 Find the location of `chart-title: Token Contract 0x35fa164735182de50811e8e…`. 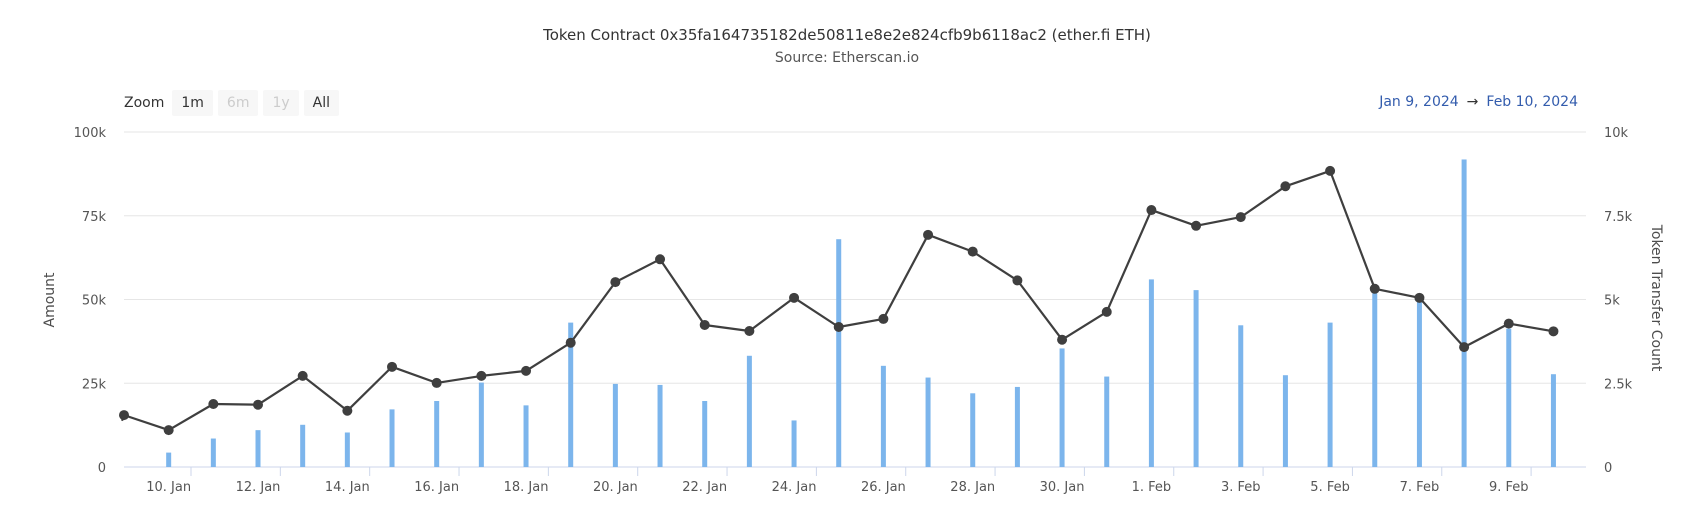

chart-title: Token Contract 0x35fa164735182de50811e8e… is located at coordinates (847, 35).